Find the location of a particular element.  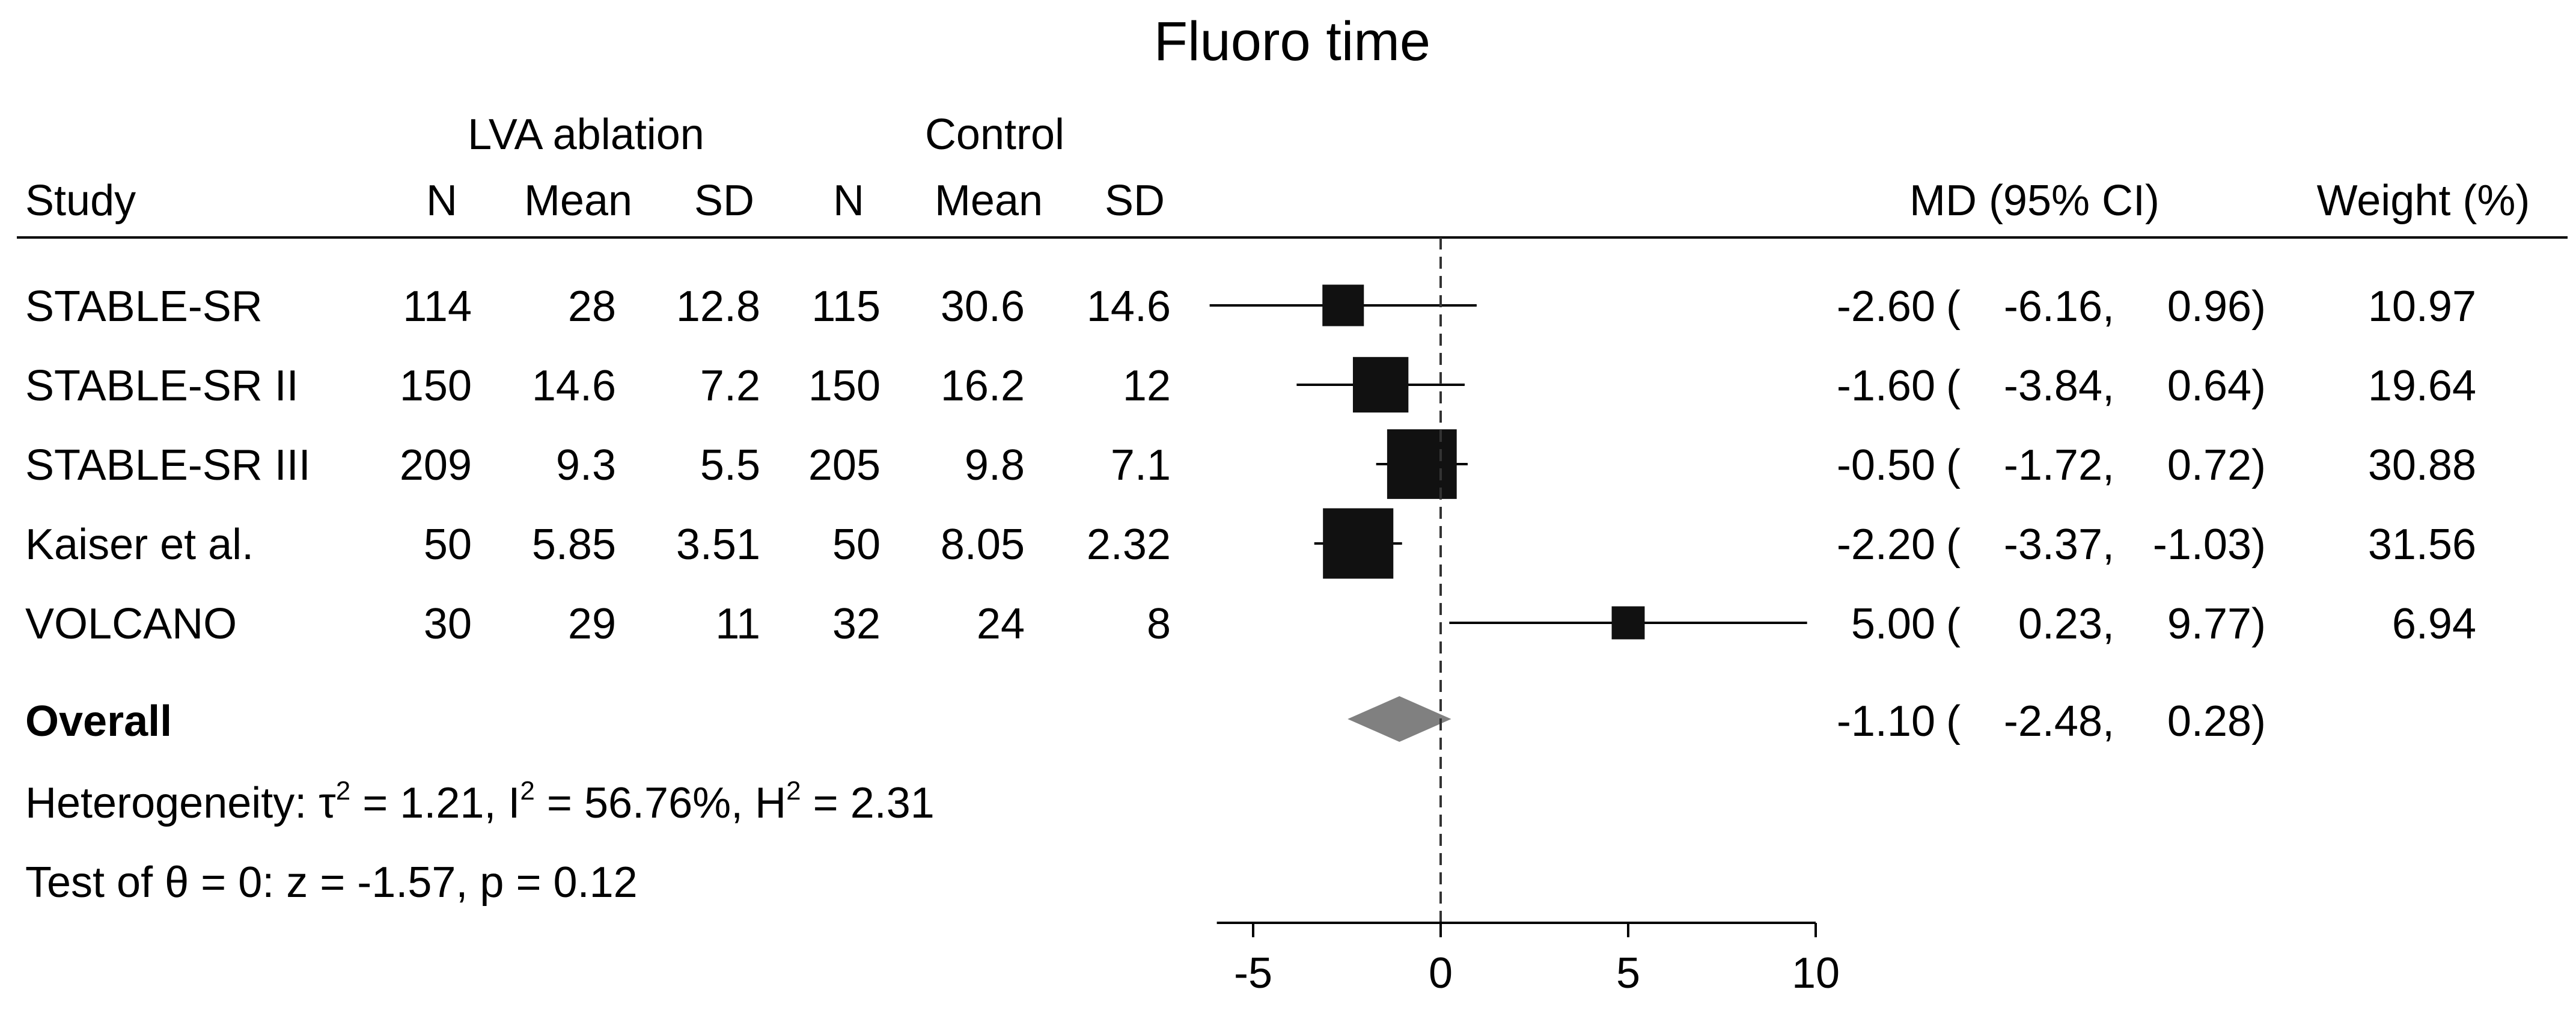

overall-row: Overall -1.10 ( -2.48, 0.28) is located at coordinates (1145, 721).